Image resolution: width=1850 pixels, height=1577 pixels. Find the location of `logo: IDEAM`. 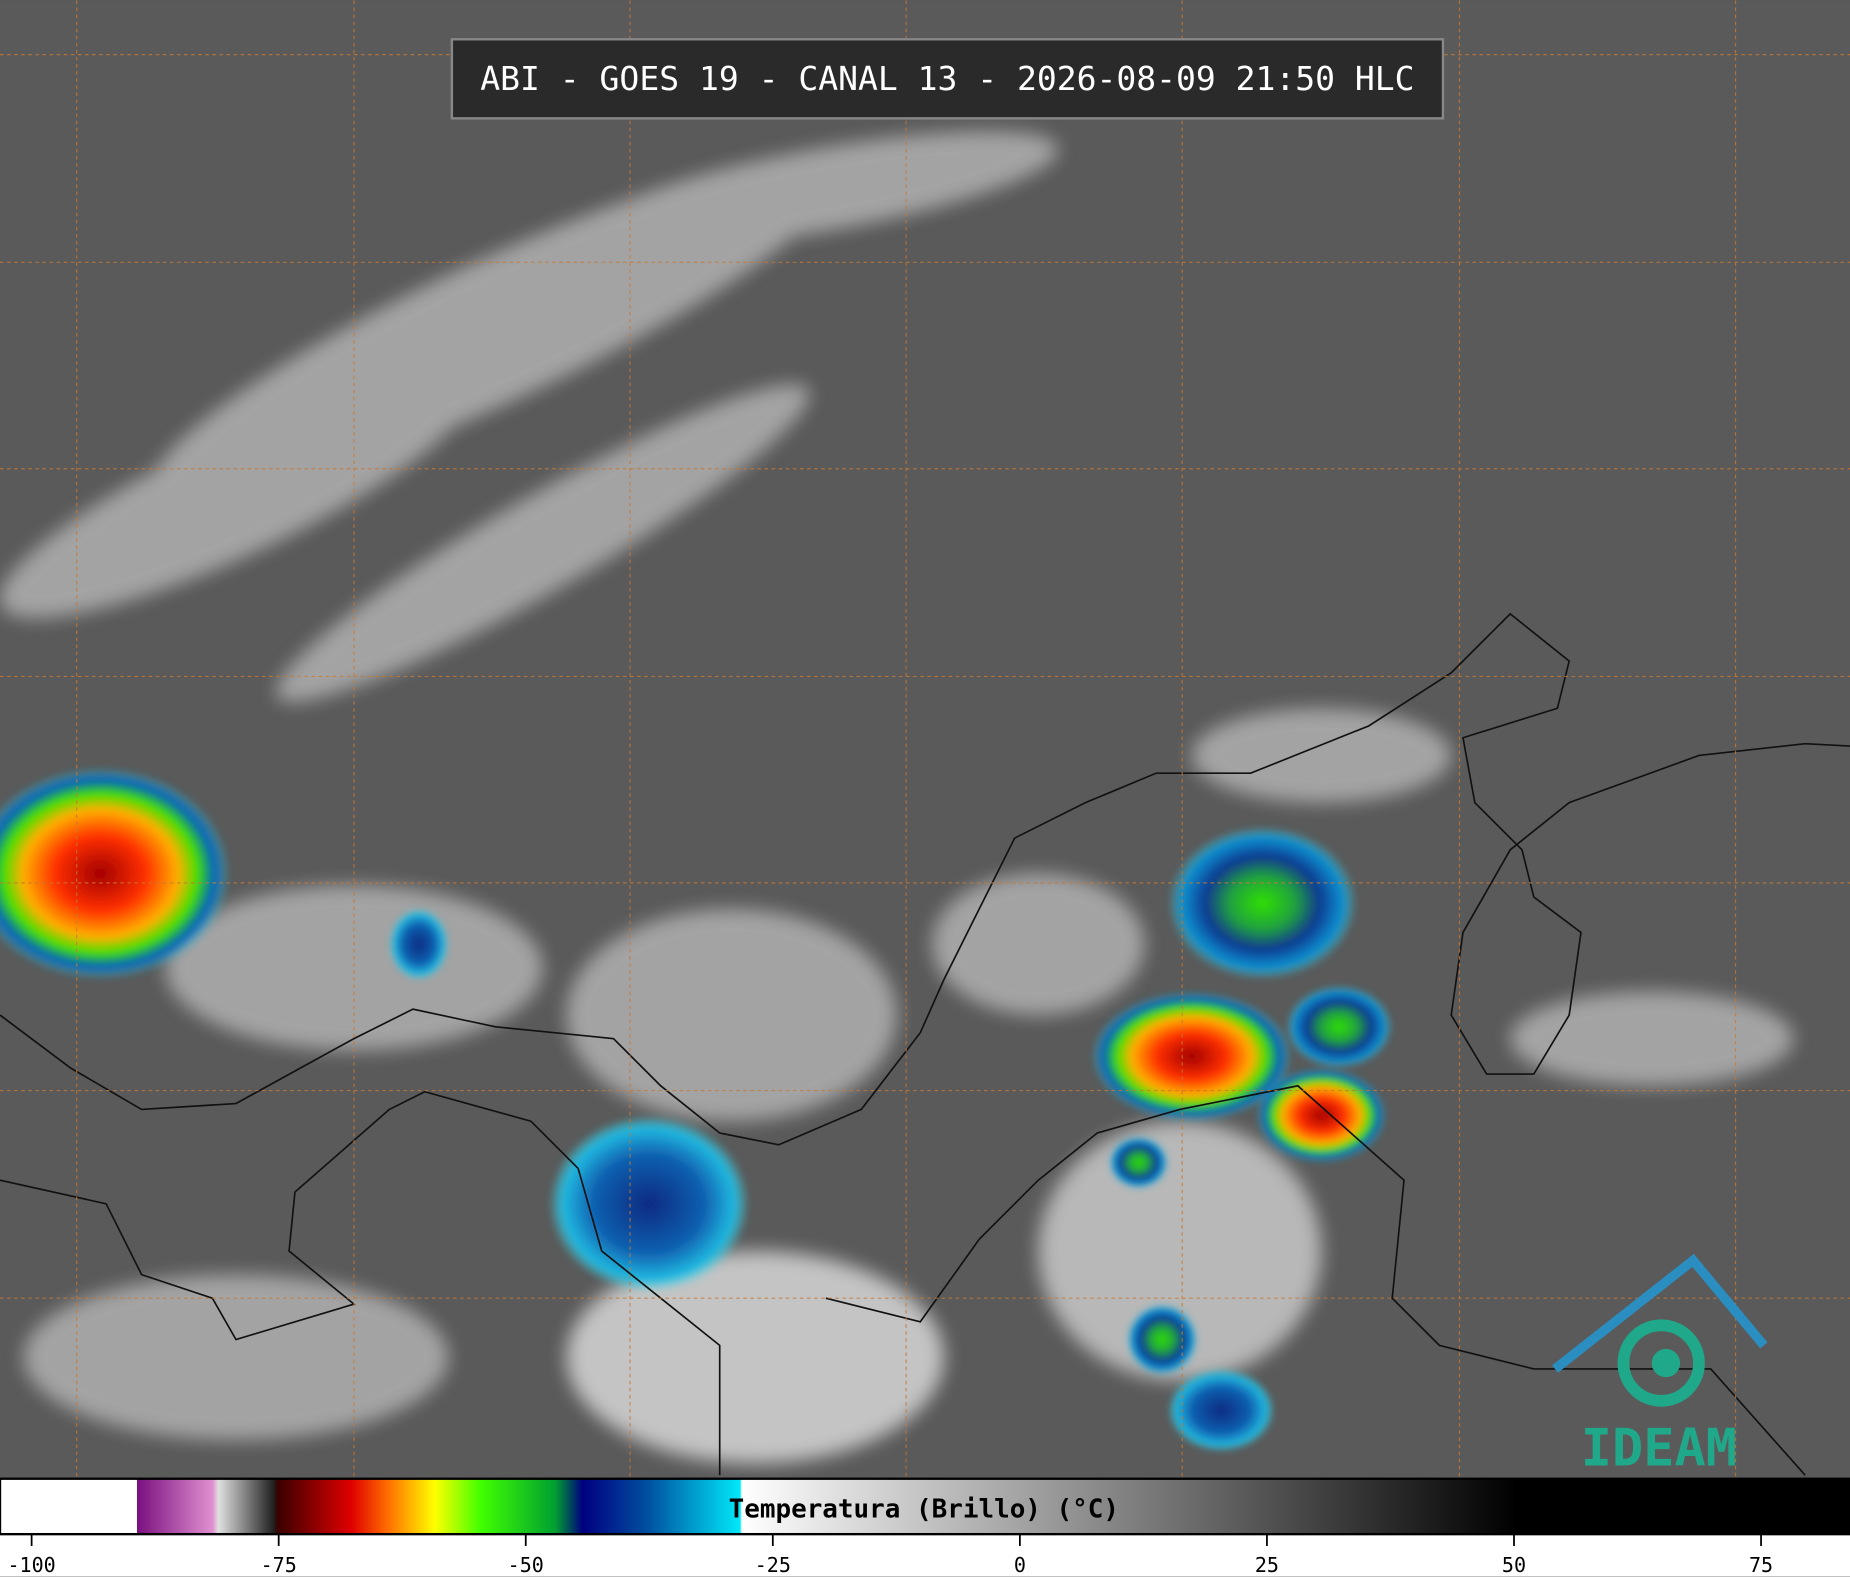

logo: IDEAM is located at coordinates (1660, 1366).